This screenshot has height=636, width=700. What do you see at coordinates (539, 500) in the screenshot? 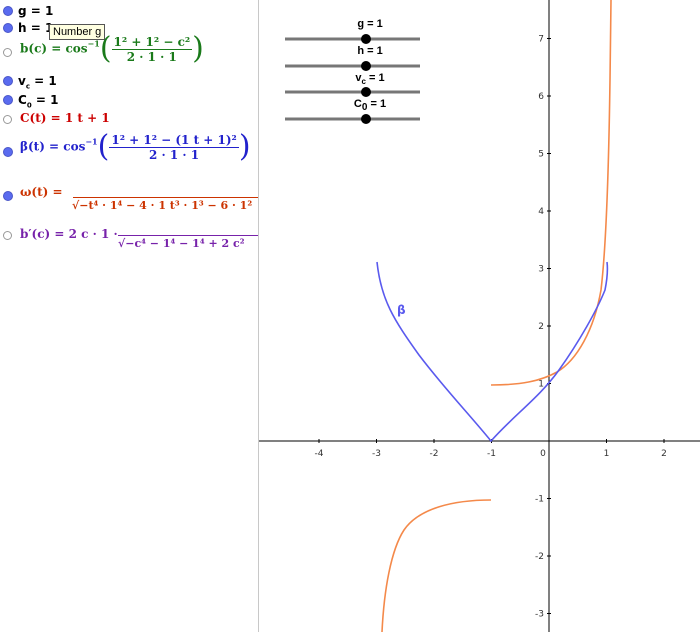
I see `y-tick-label: -1` at bounding box center [539, 500].